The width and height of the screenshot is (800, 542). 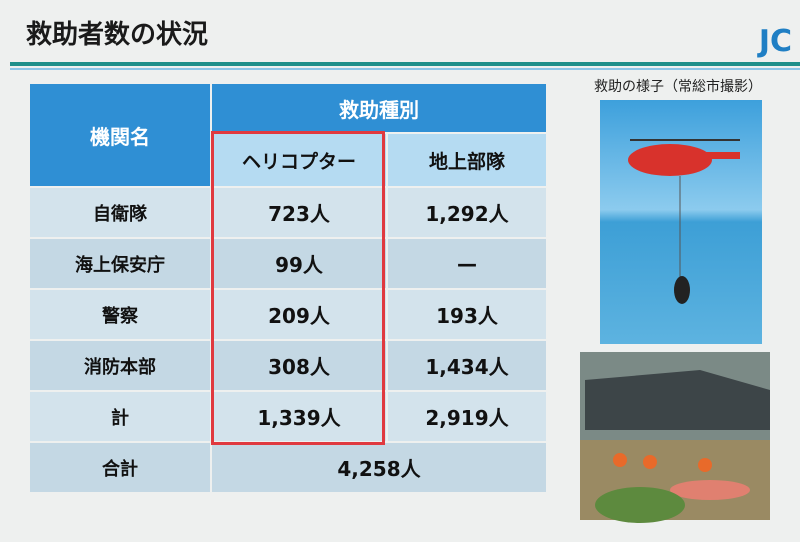 What do you see at coordinates (775, 41) in the screenshot?
I see `logo: JC` at bounding box center [775, 41].